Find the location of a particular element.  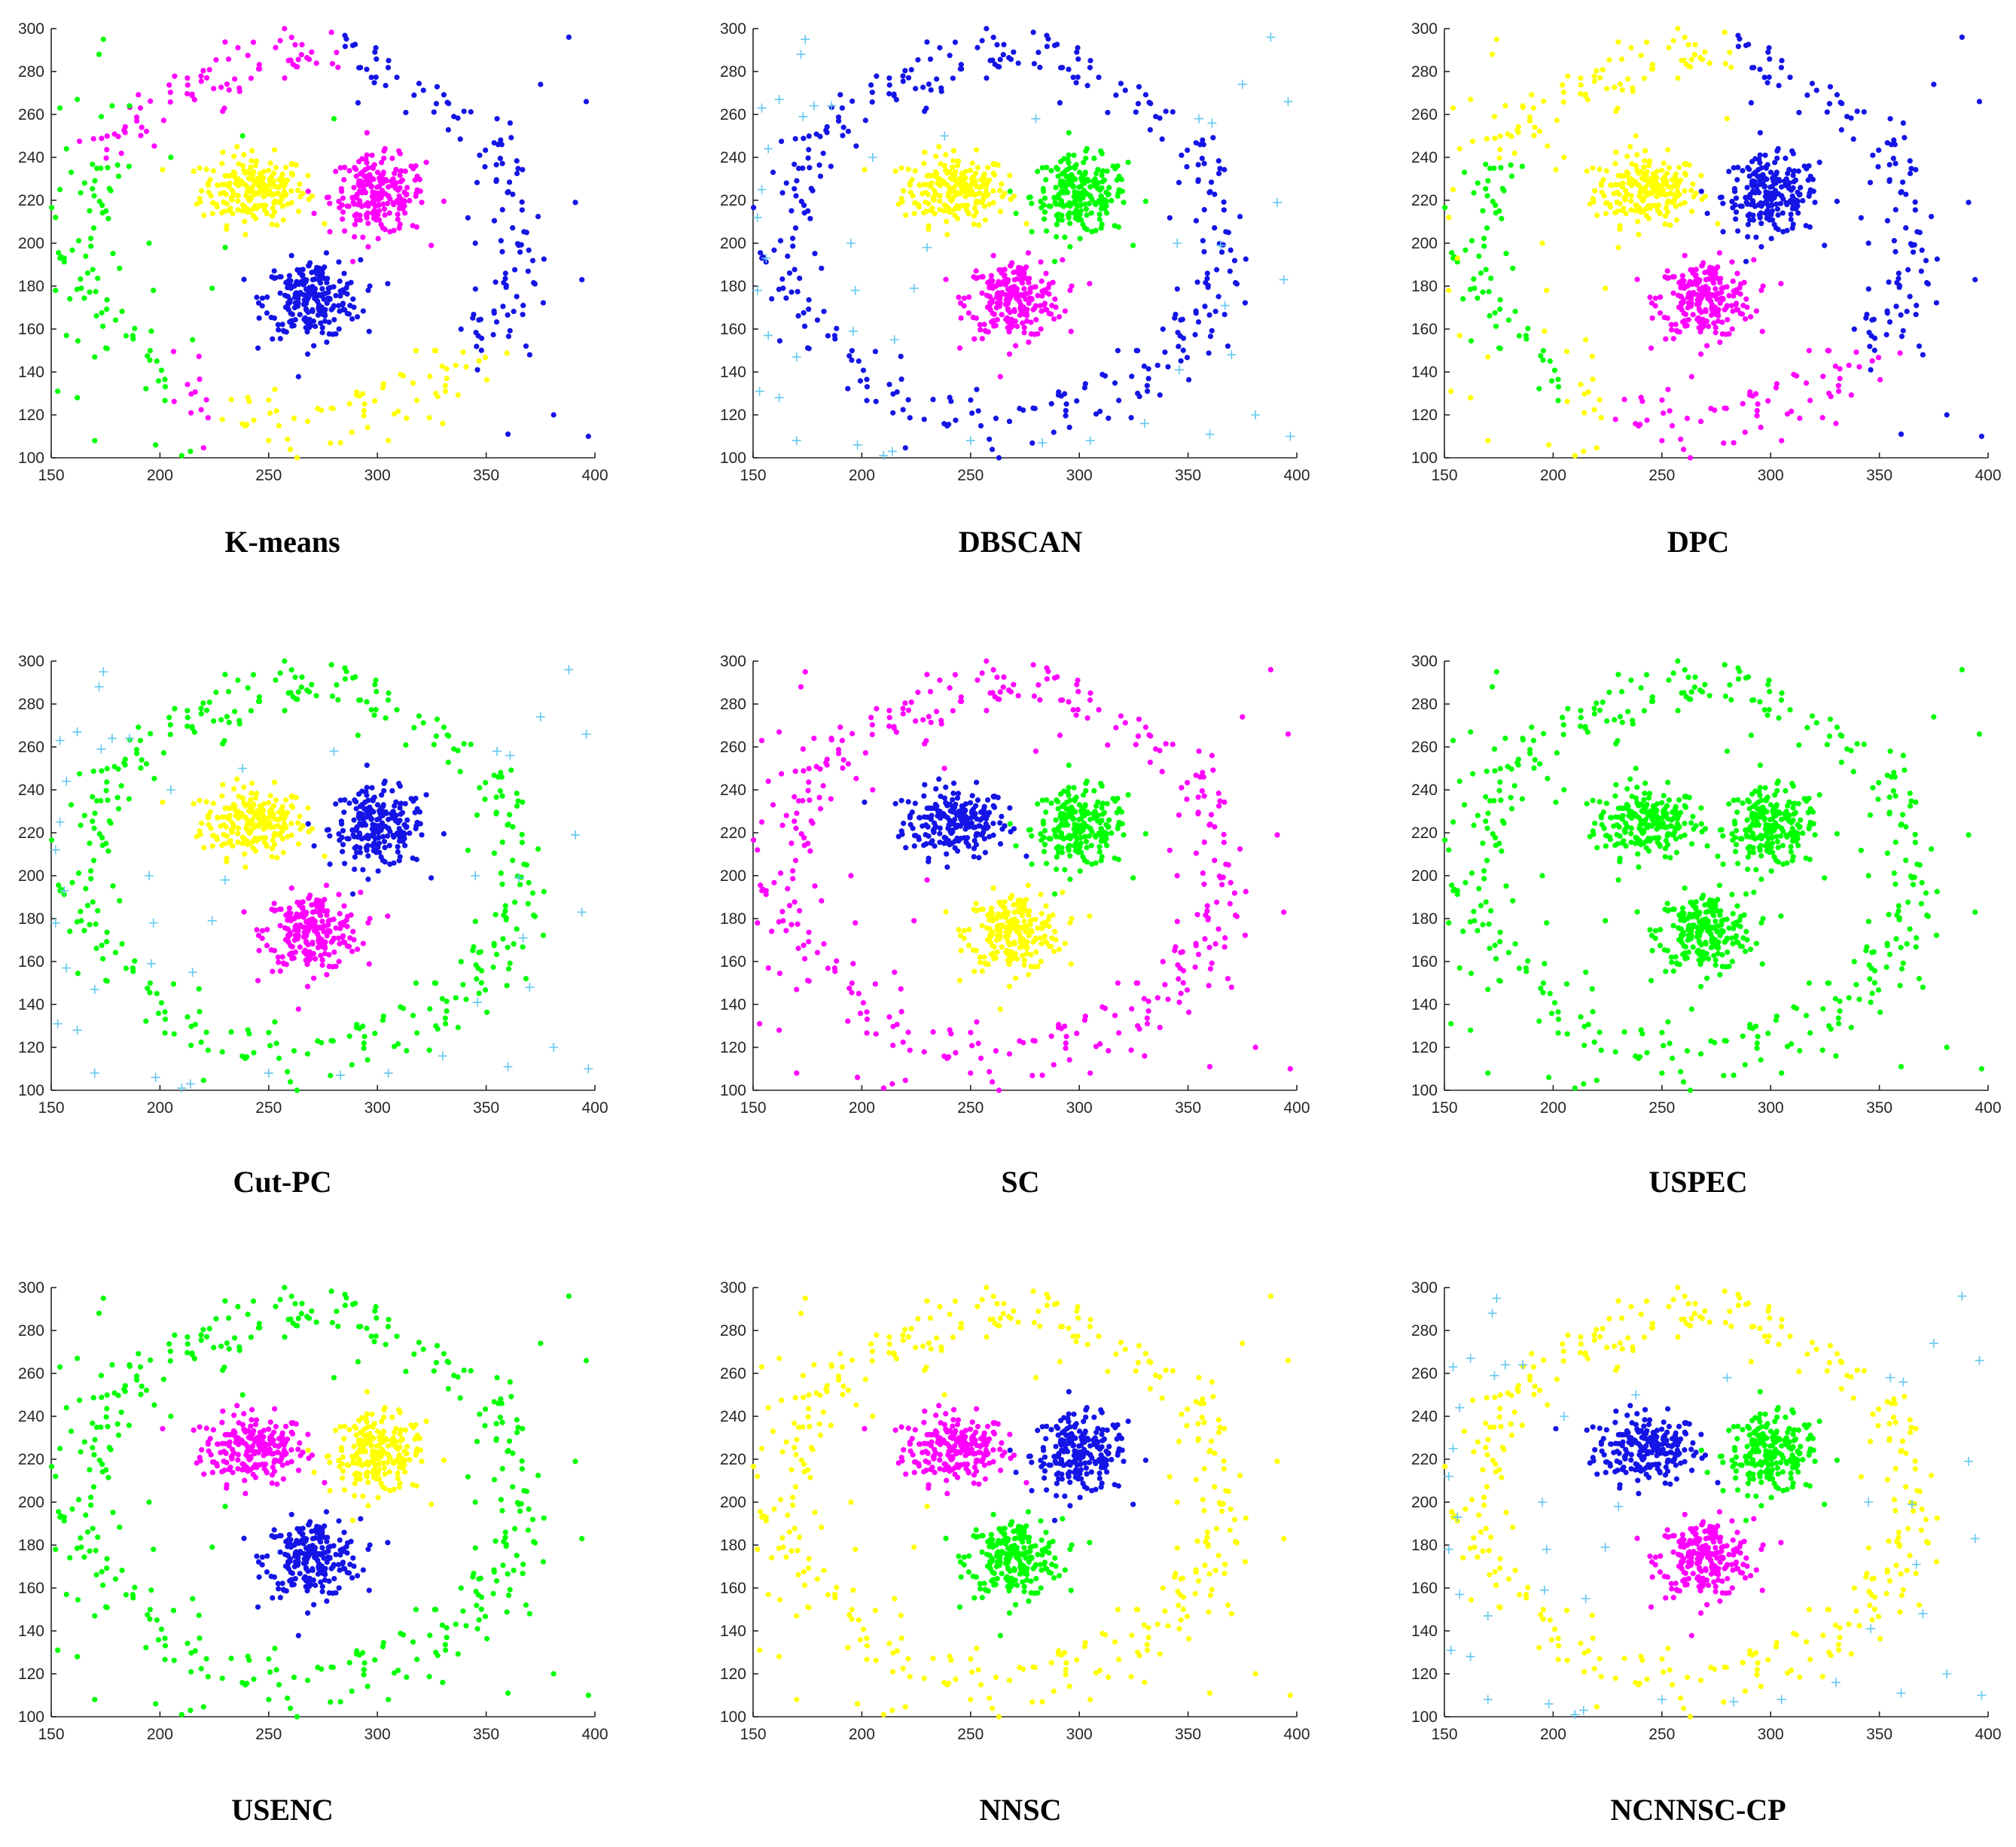

y-tick-label: 240 is located at coordinates (733, 157).